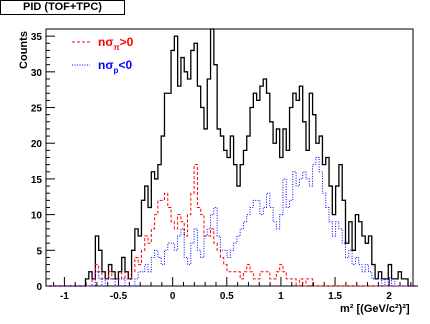  I want to click on x-tick-label: 1.5, so click(335, 296).